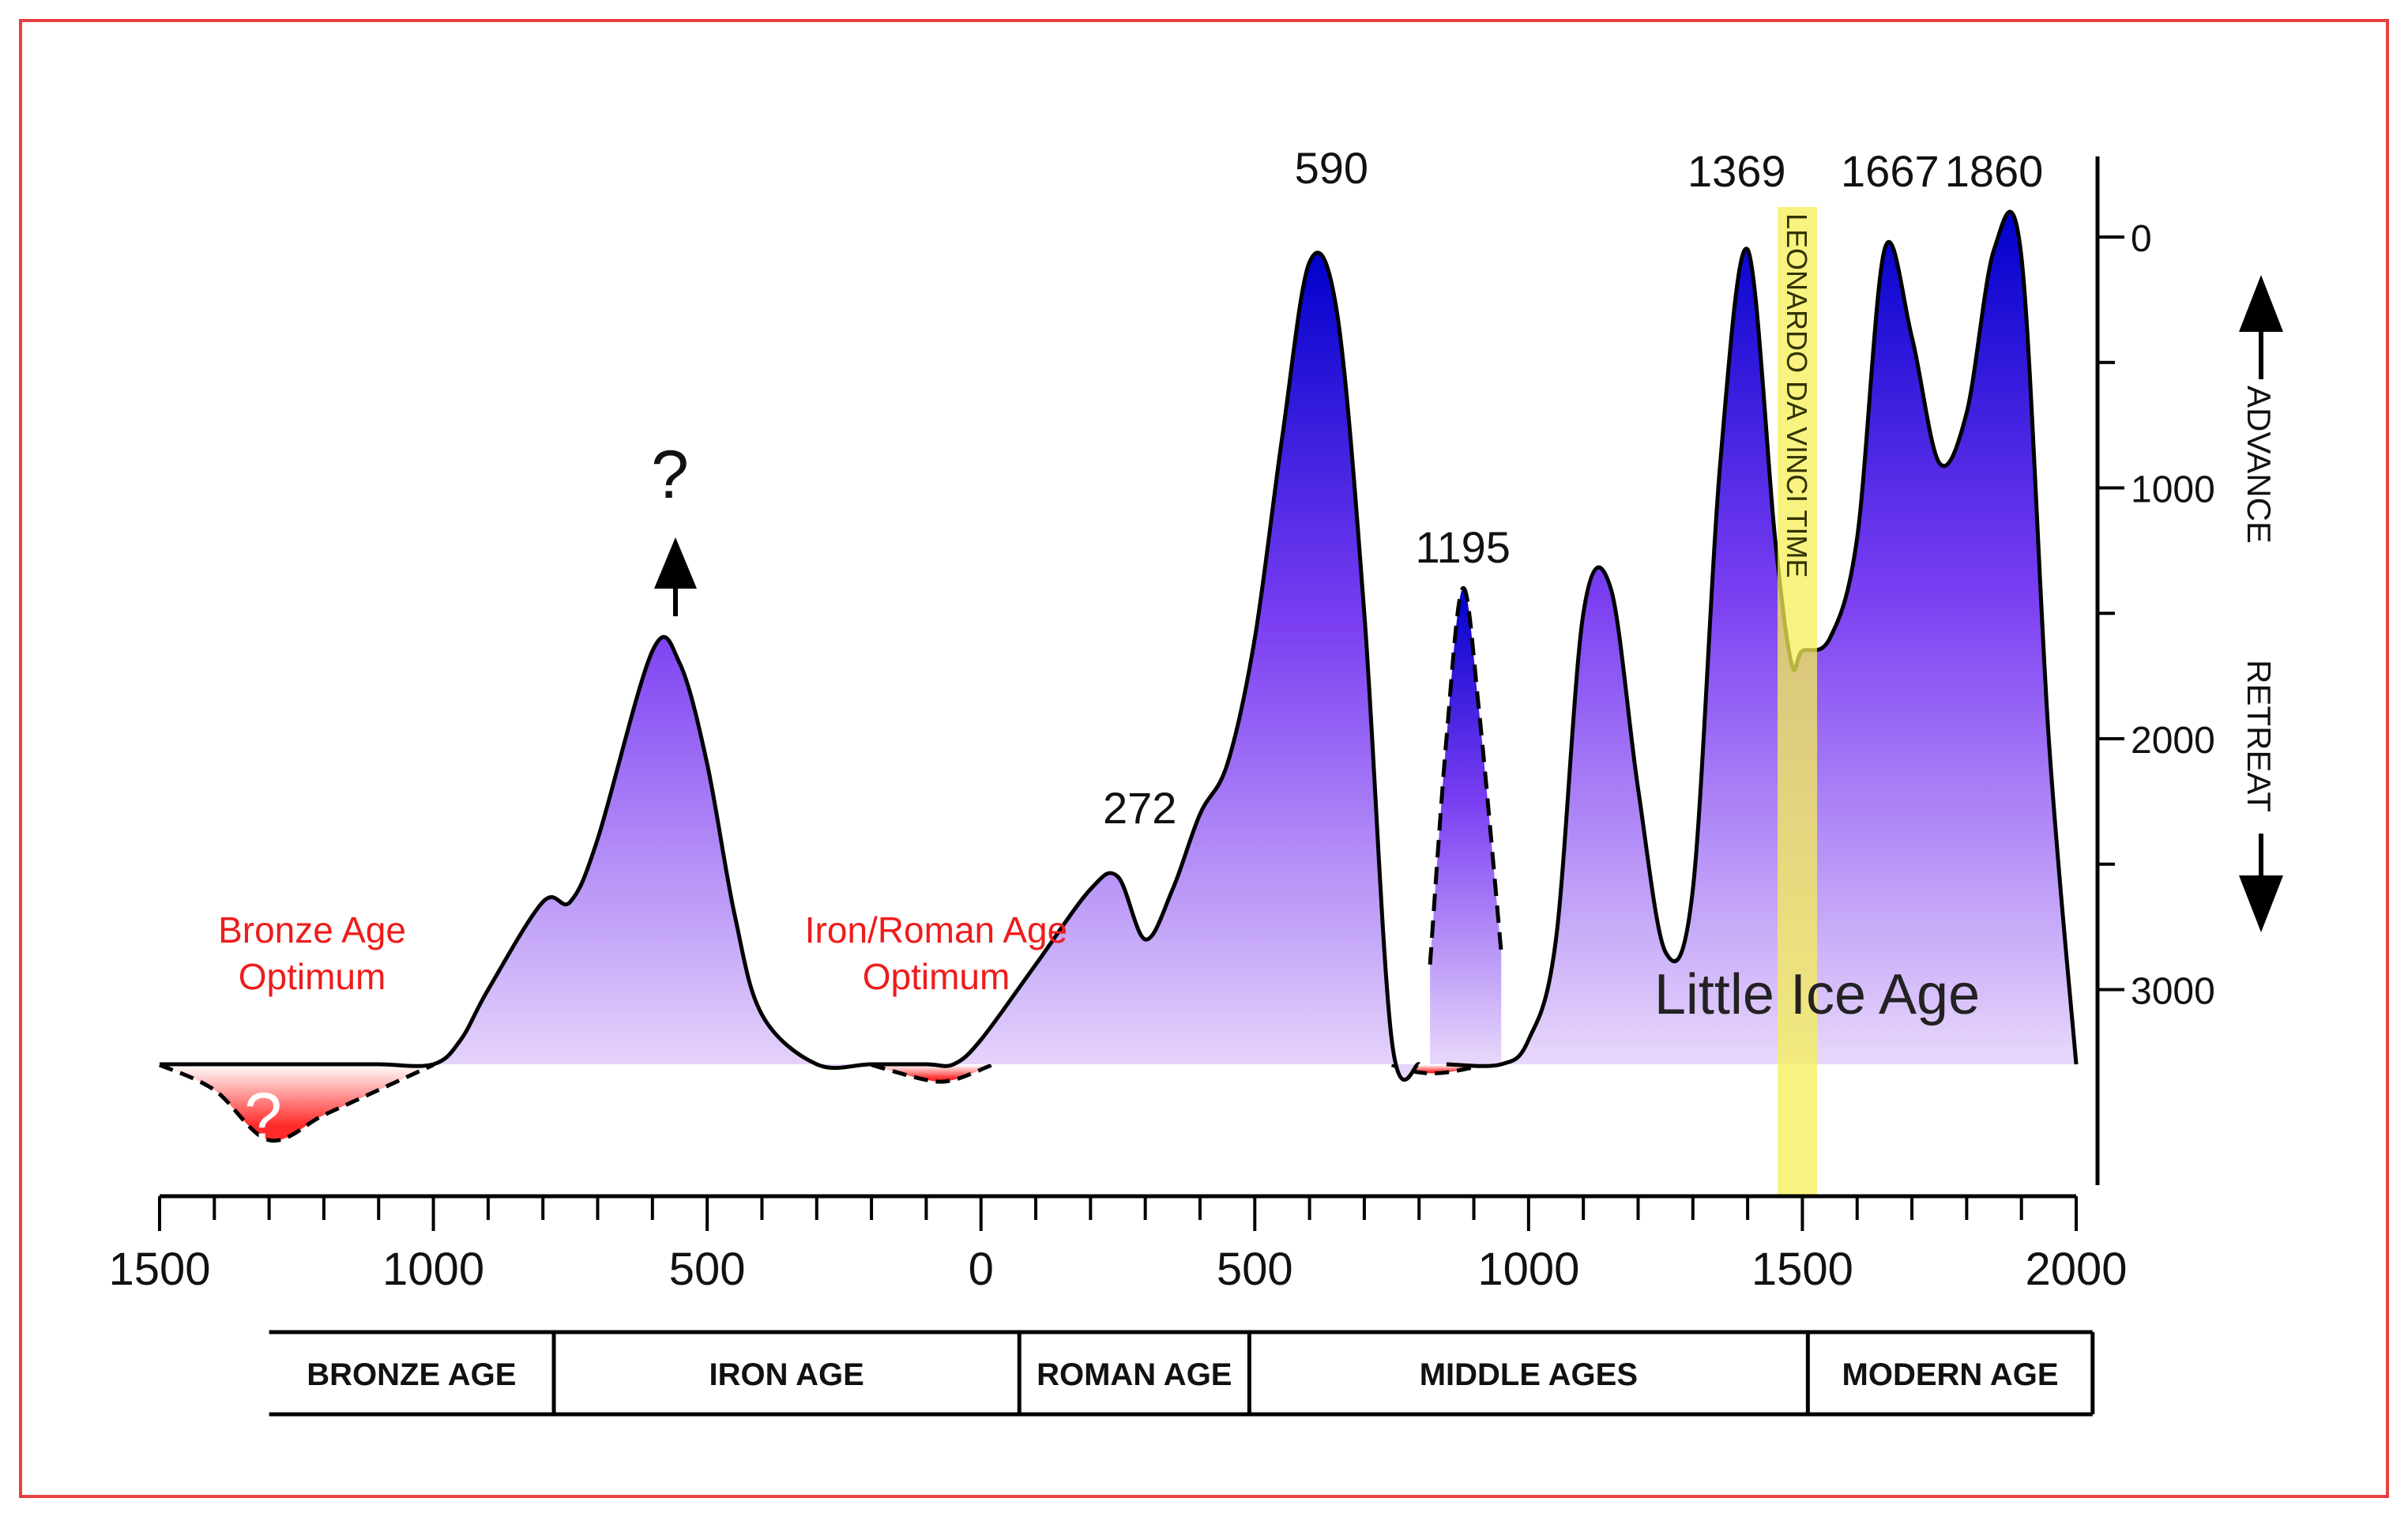 This screenshot has height=1517, width=2408. I want to click on period-label: MODERN AGE, so click(1950, 1375).